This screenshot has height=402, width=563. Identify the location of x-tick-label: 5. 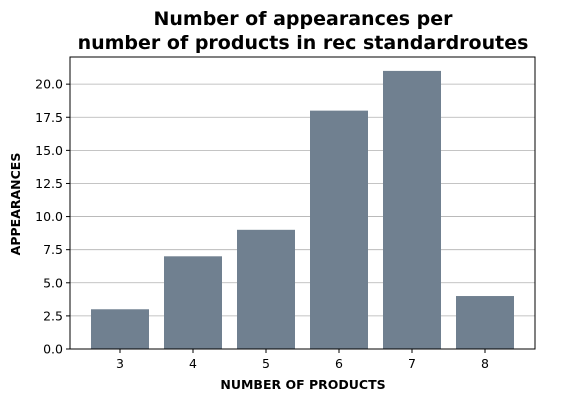
(266, 363).